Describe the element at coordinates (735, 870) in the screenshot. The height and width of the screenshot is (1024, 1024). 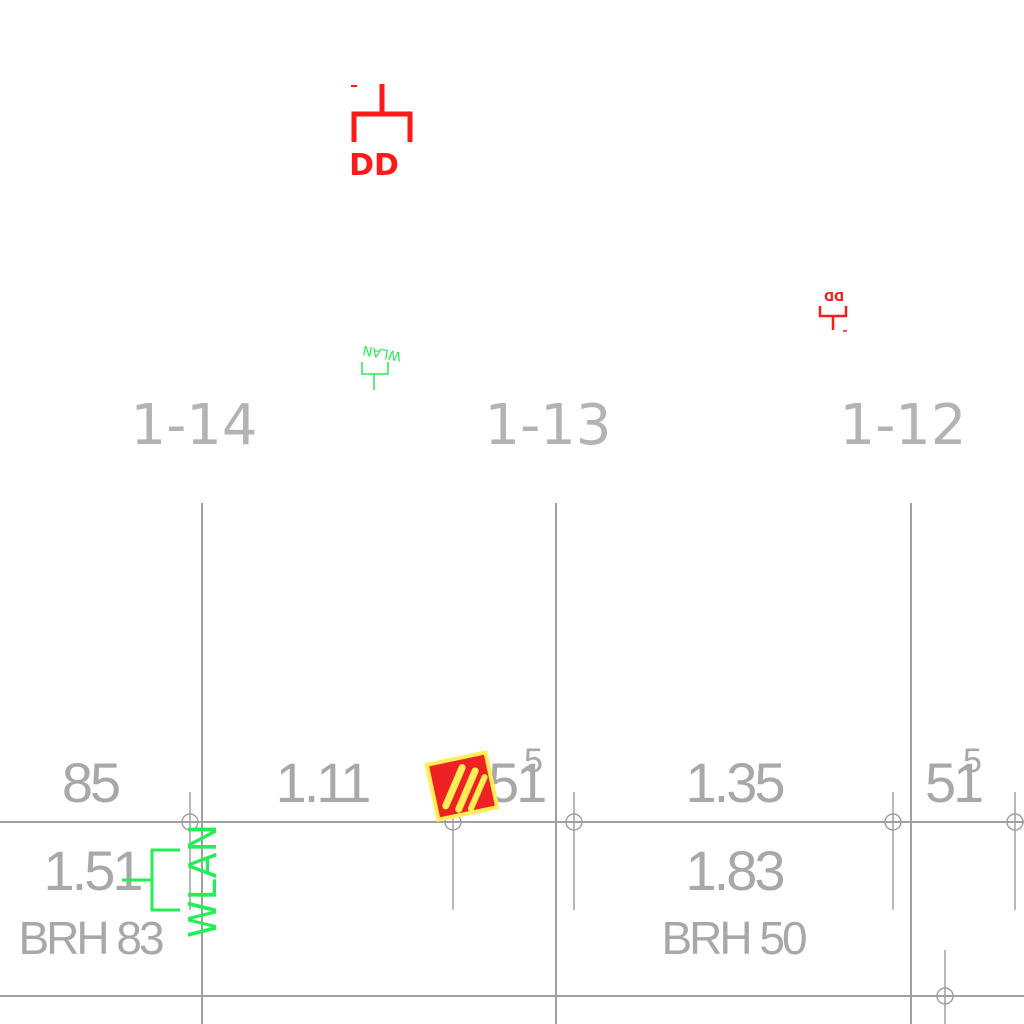
I see `dimension-1-83: 1.83` at that location.